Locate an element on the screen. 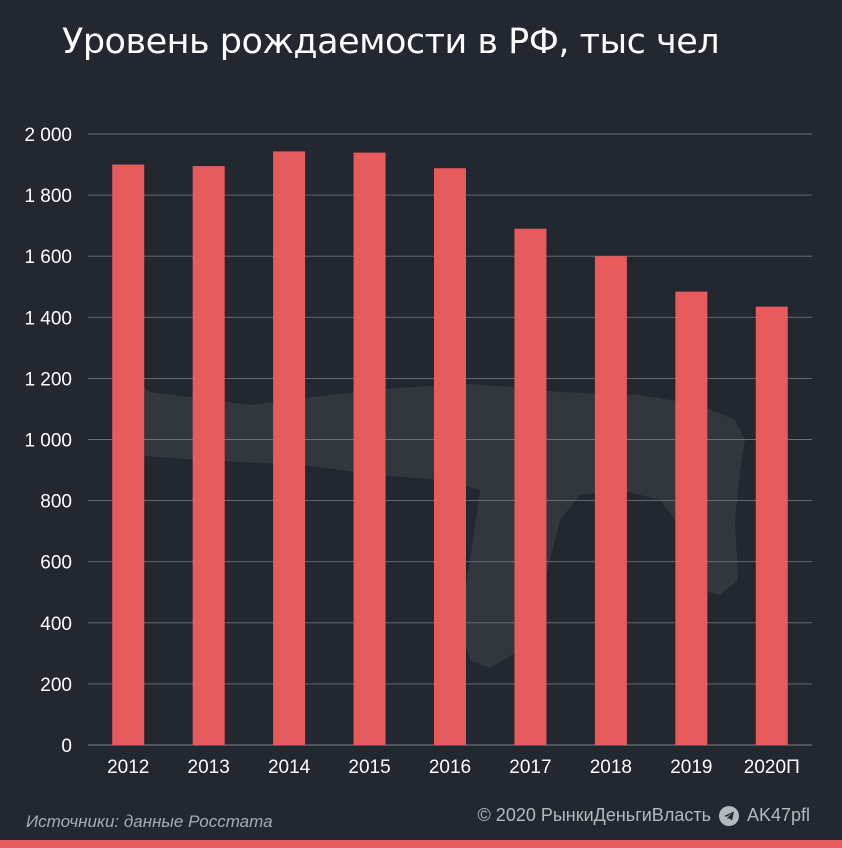 This screenshot has width=842, height=848. x-tick-label: 2013 is located at coordinates (209, 767).